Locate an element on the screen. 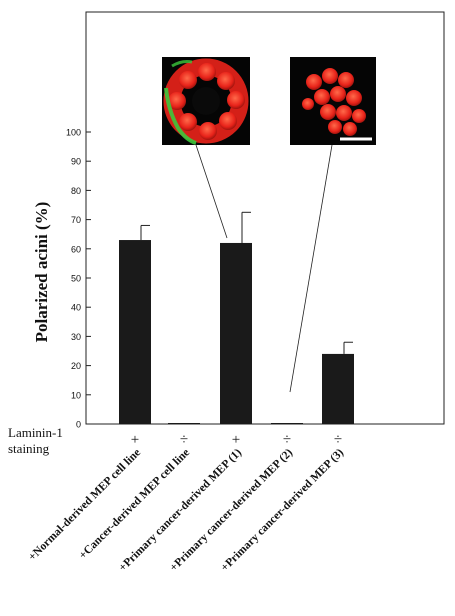 The image size is (455, 616). y-tick-label: 30 is located at coordinates (76, 337).